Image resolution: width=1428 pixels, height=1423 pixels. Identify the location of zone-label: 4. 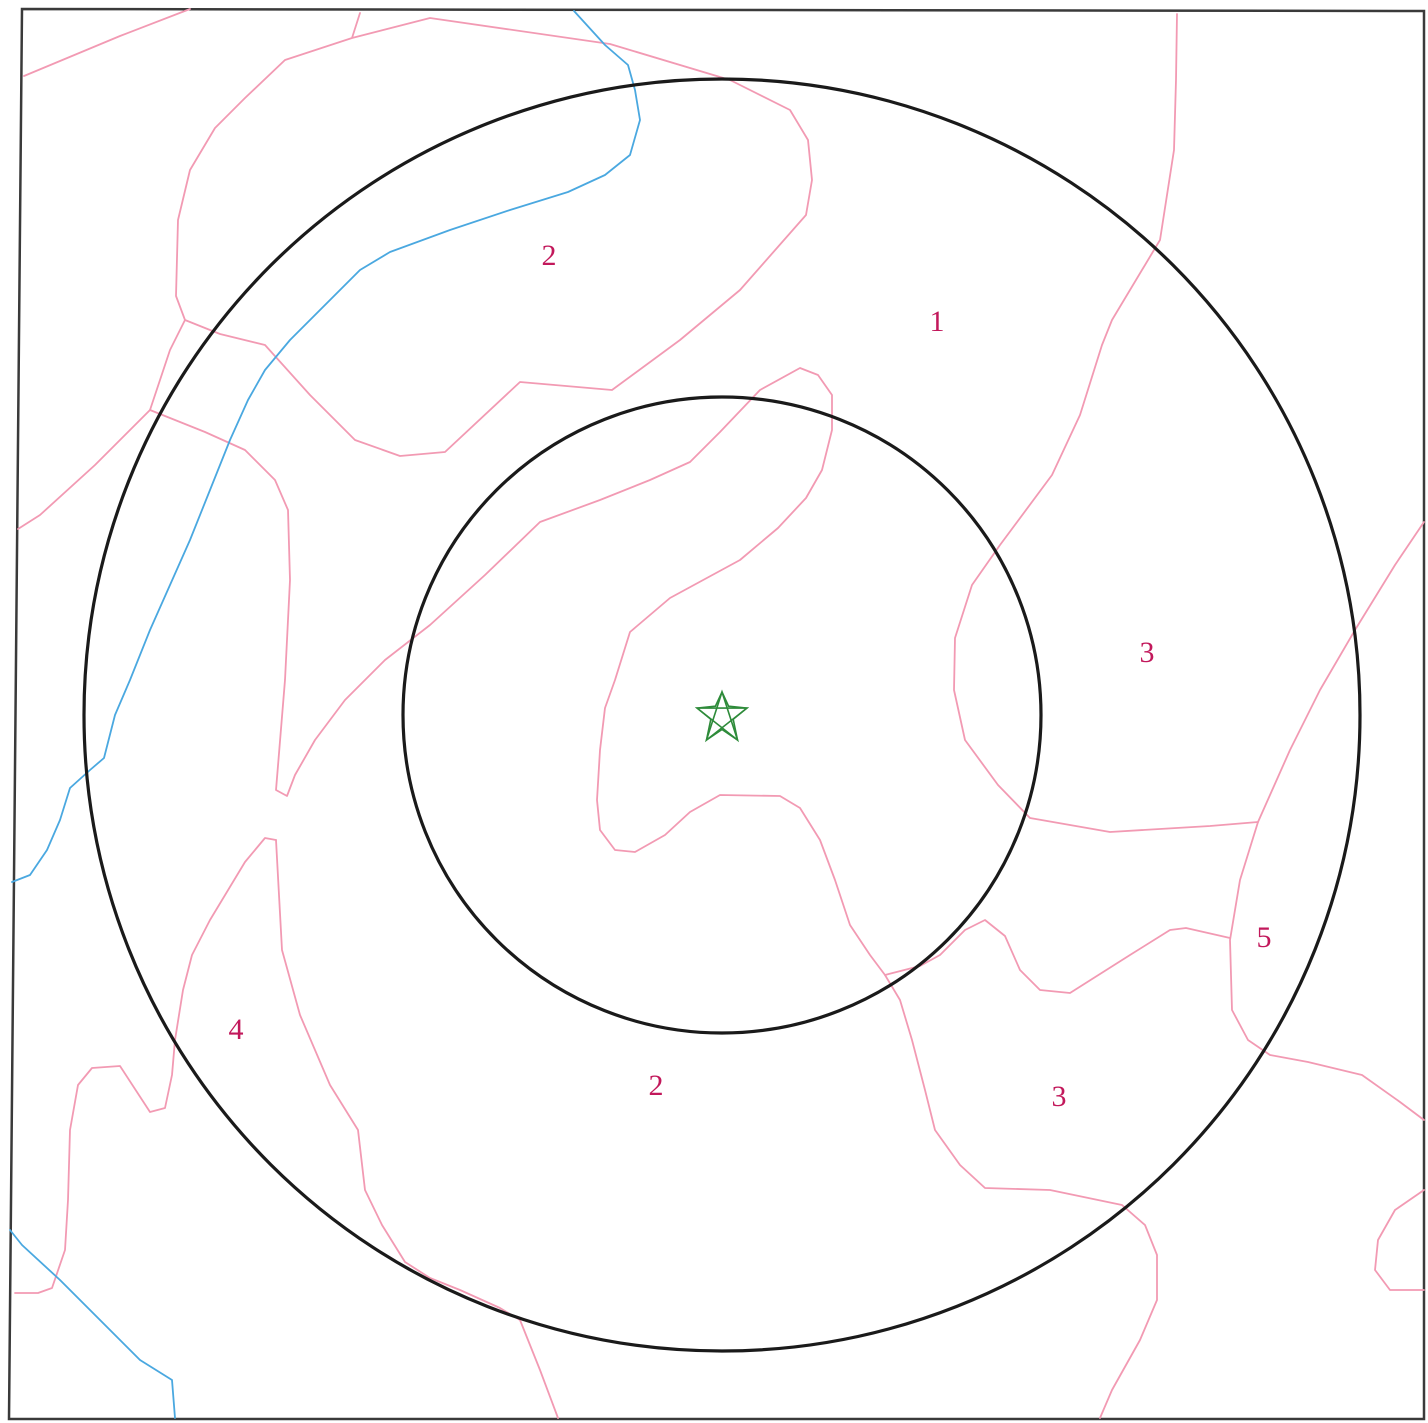
(236, 1029).